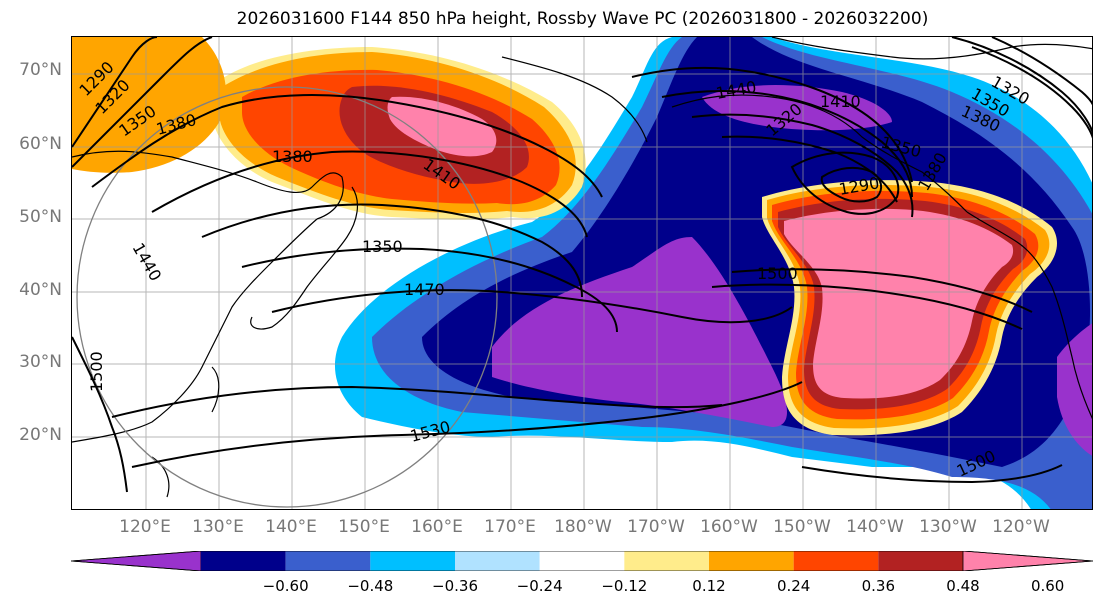 This screenshot has width=1105, height=604. What do you see at coordinates (510, 527) in the screenshot?
I see `lon-label: 170°E` at bounding box center [510, 527].